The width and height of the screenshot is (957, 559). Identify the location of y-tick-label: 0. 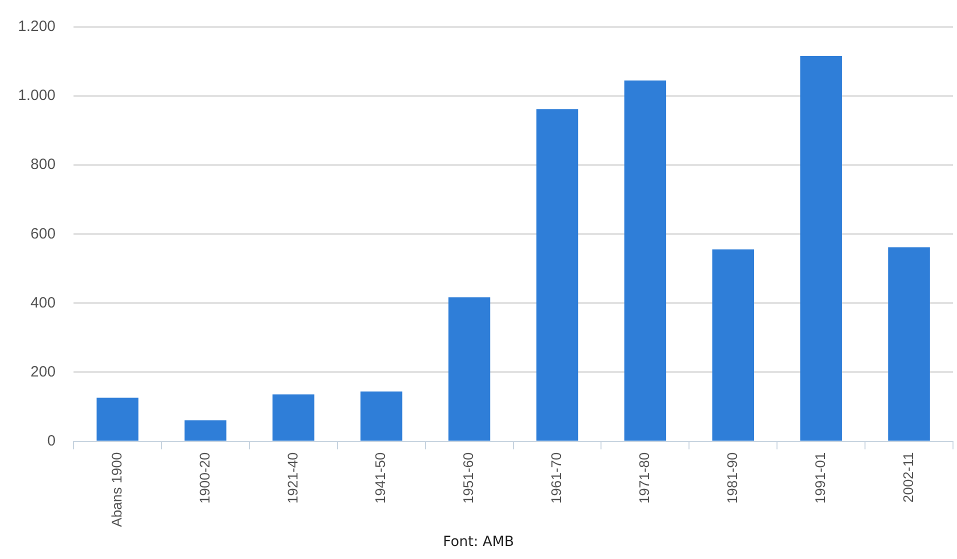
(51, 441).